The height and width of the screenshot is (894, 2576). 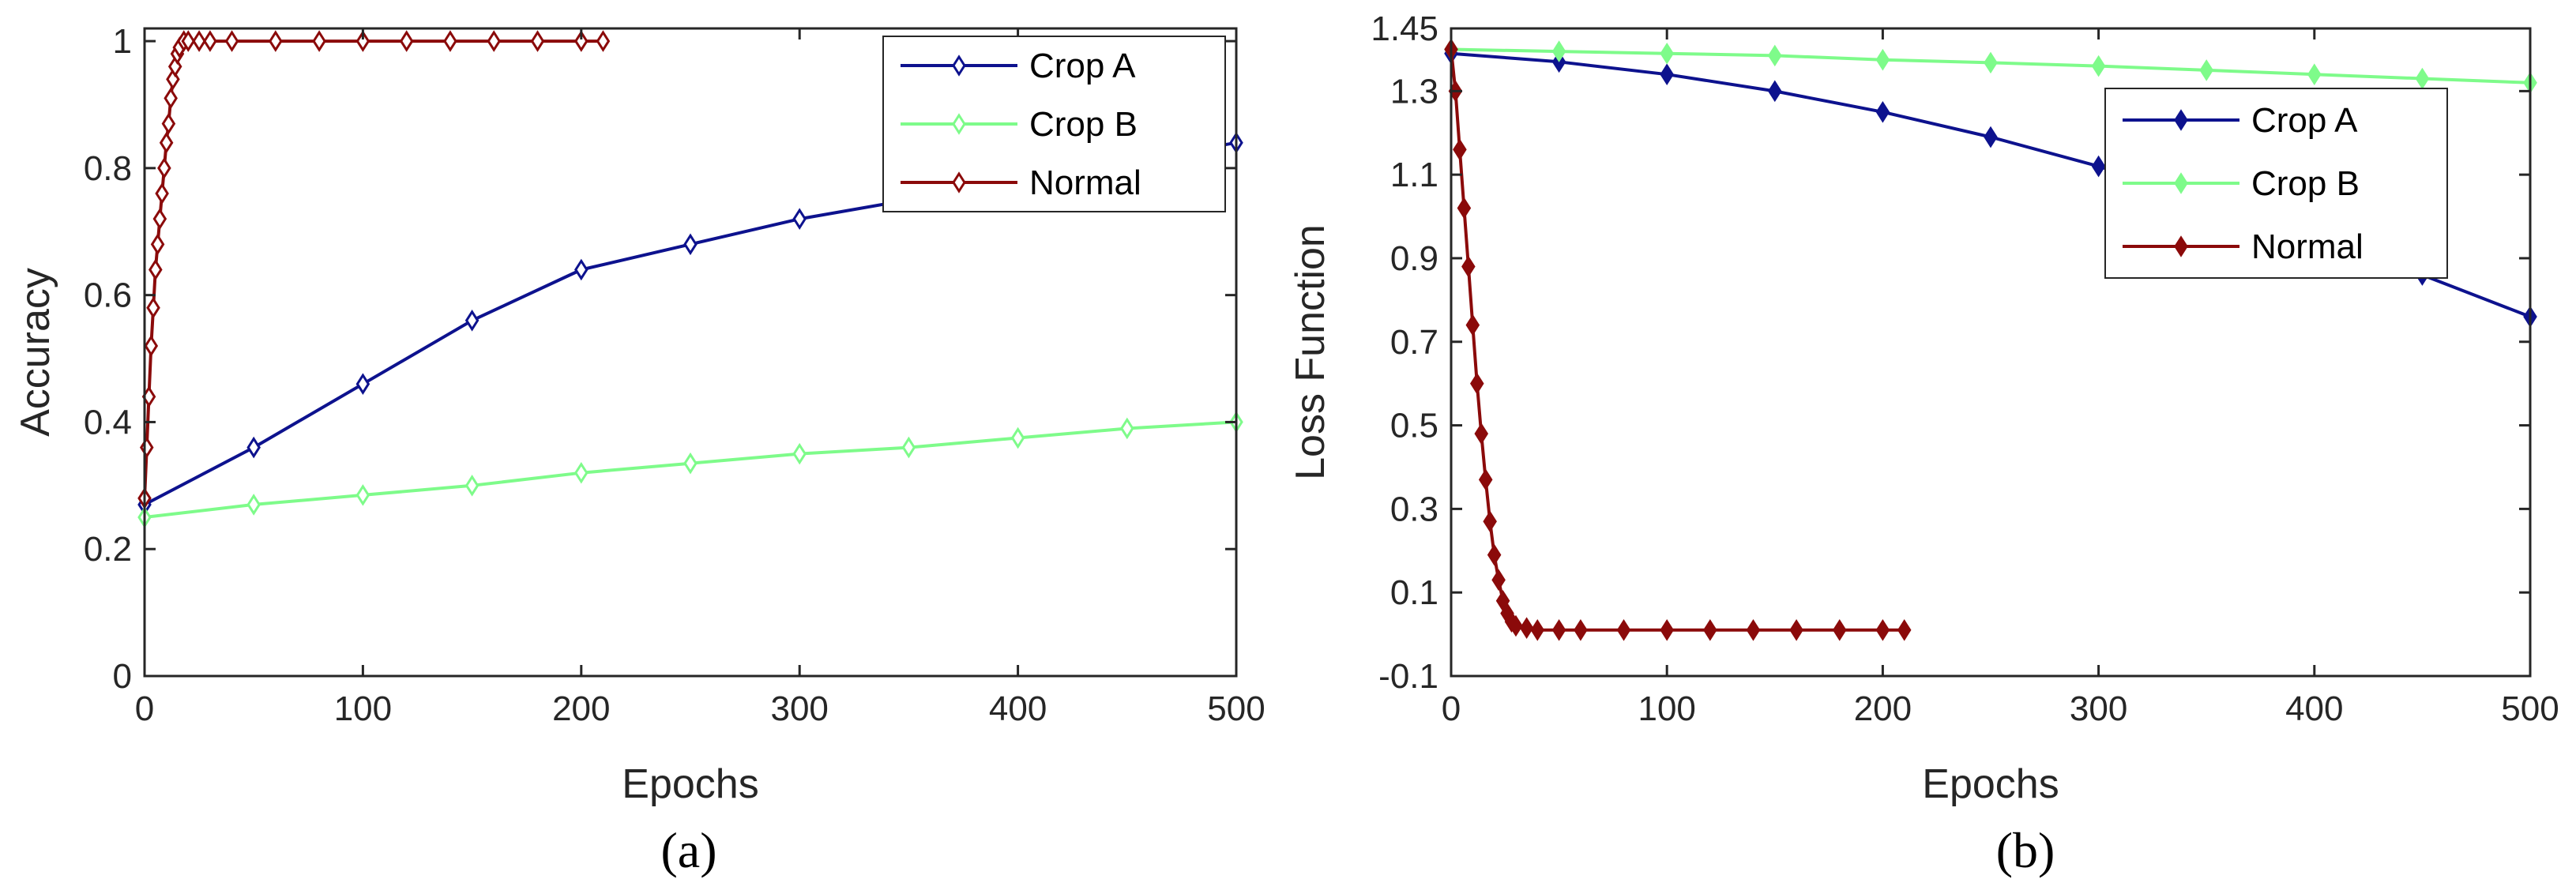 What do you see at coordinates (1405, 28) in the screenshot?
I see `y-tick-label: 1.45` at bounding box center [1405, 28].